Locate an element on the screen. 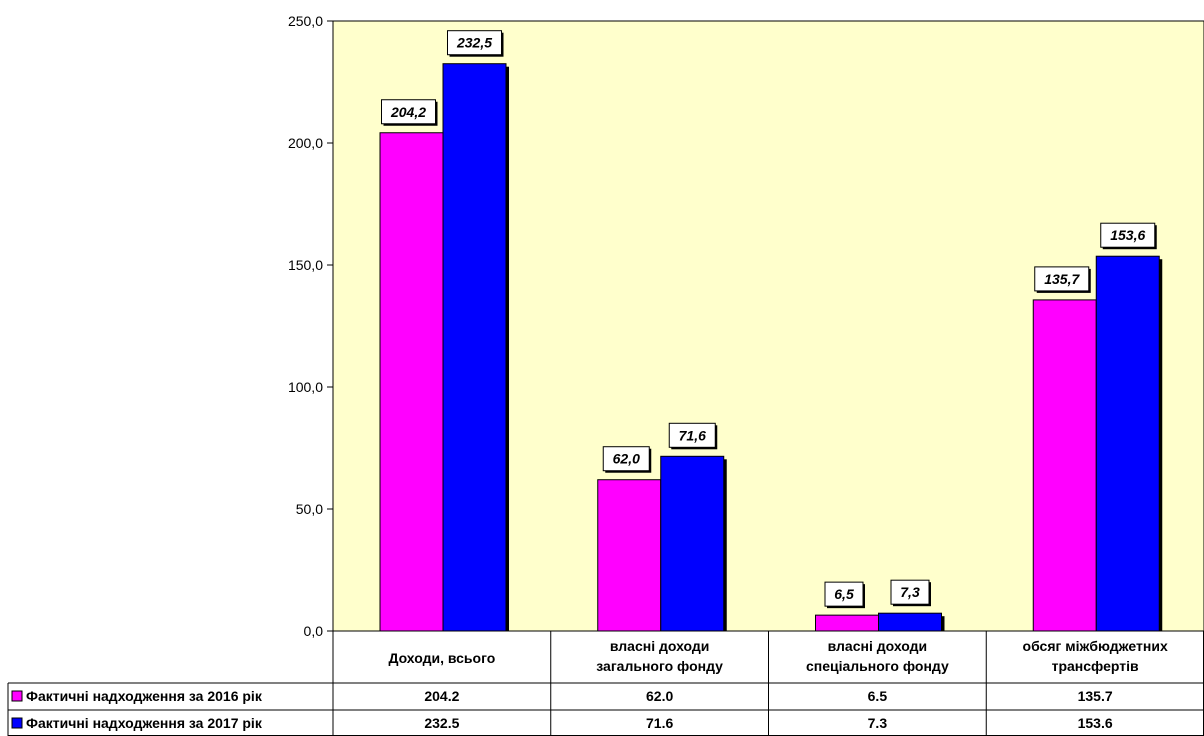 The width and height of the screenshot is (1204, 736). data-label: 135,7 is located at coordinates (1062, 279).